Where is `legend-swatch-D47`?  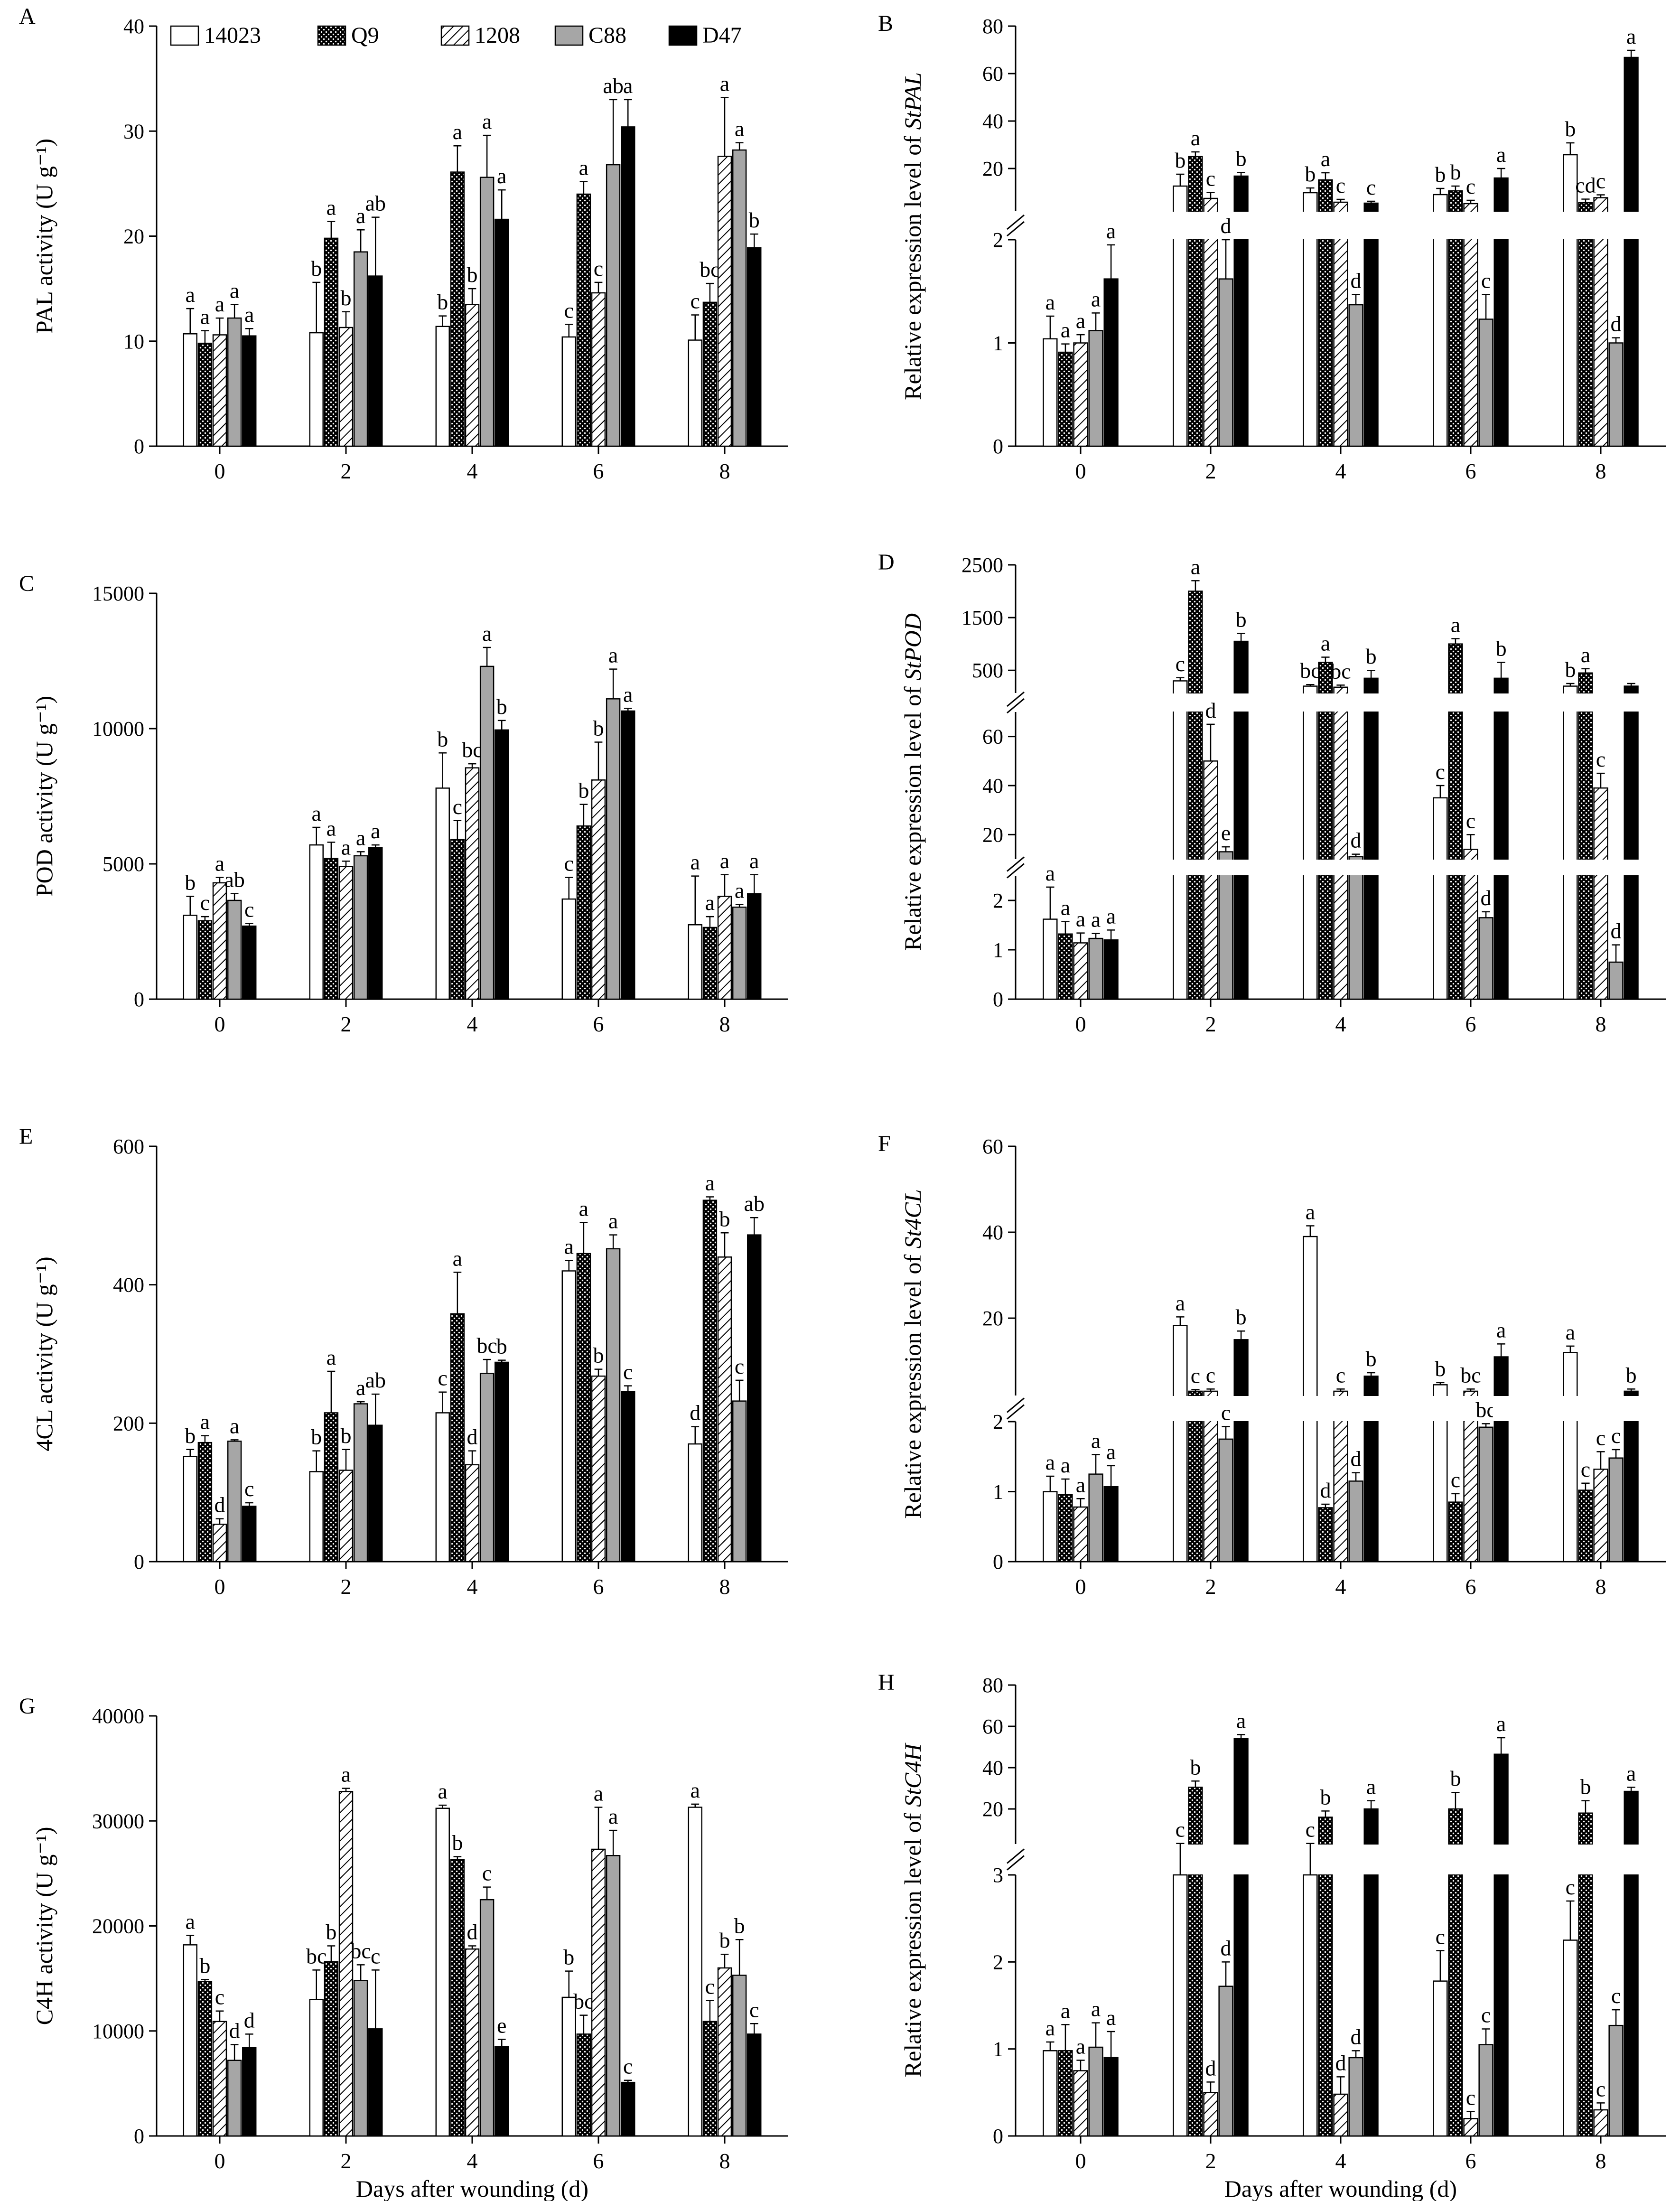
legend-swatch-D47 is located at coordinates (683, 35).